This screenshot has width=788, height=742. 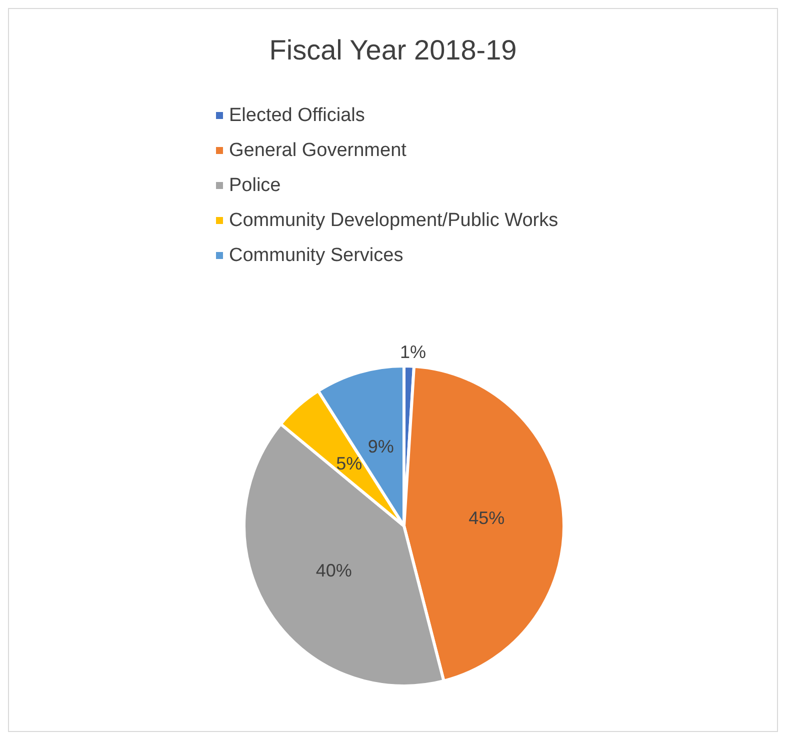 What do you see at coordinates (334, 570) in the screenshot?
I see `data-label: 40%` at bounding box center [334, 570].